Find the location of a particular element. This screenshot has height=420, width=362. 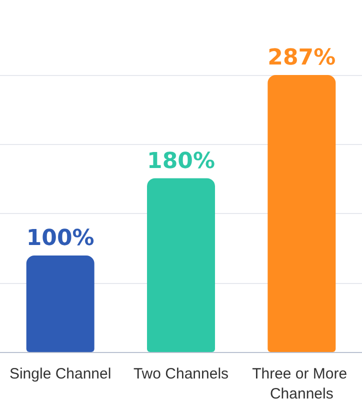

x-tick-label: Single Channel is located at coordinates (60, 374).